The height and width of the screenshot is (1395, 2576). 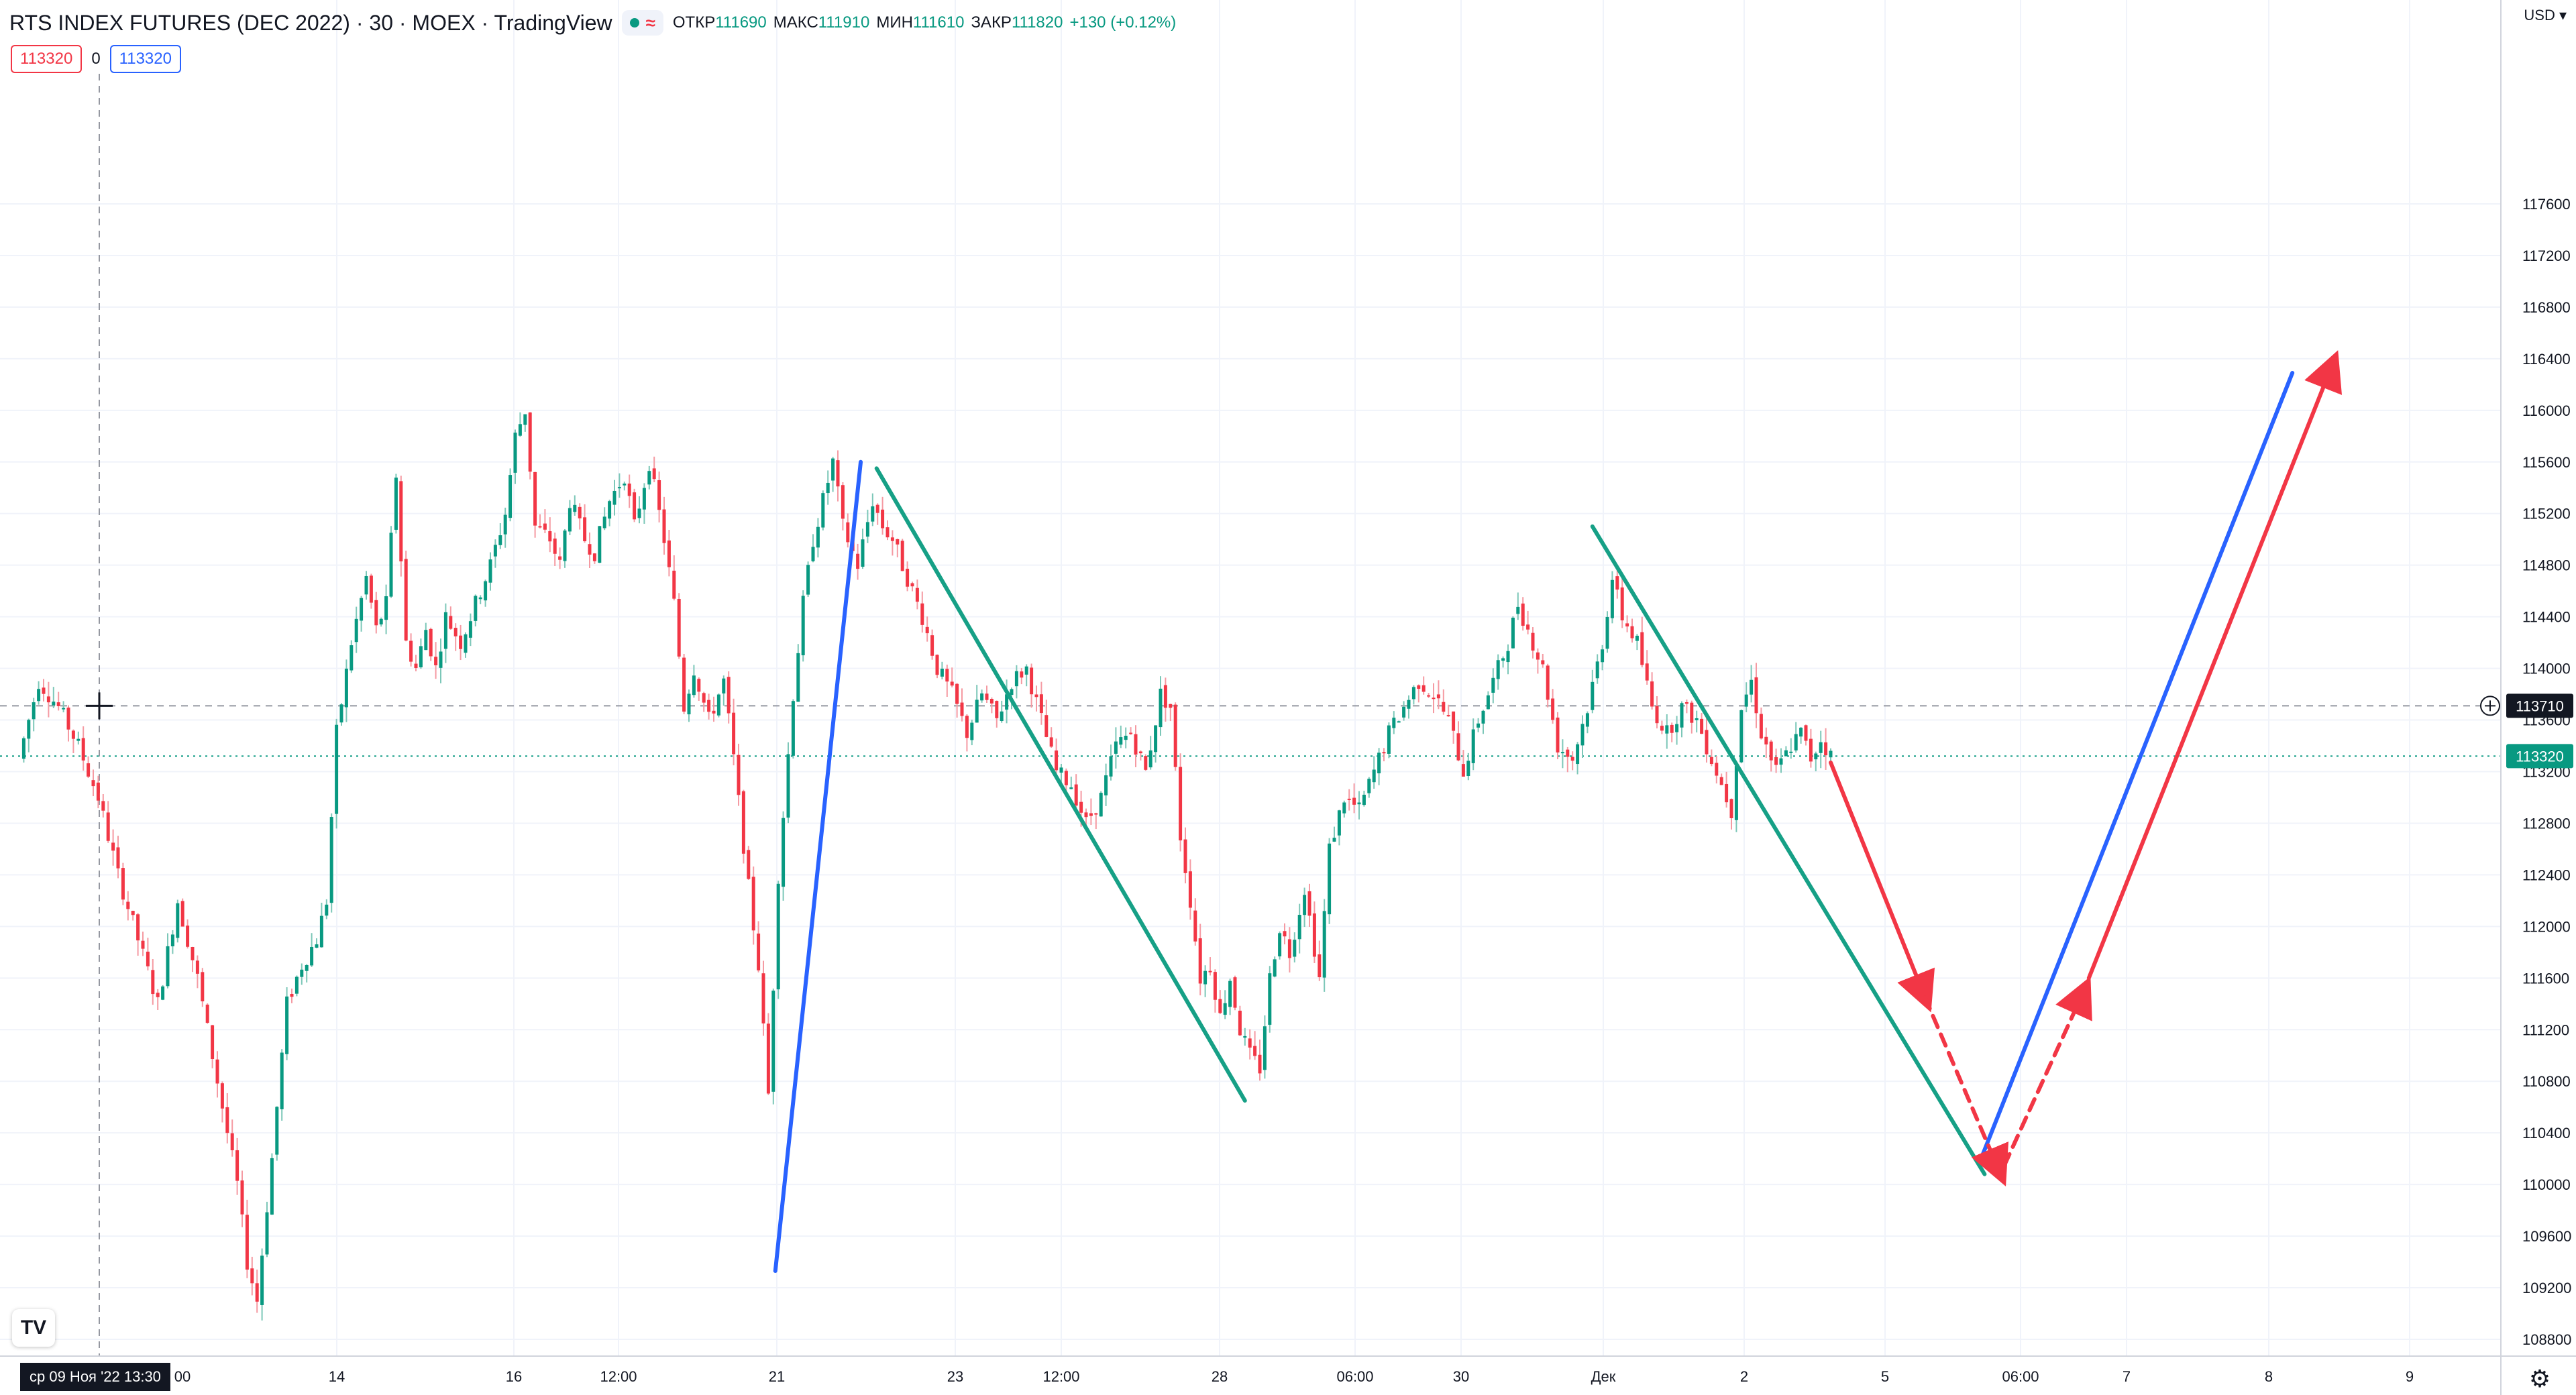 I want to click on x-tick-label: 06:00, so click(x=2020, y=1376).